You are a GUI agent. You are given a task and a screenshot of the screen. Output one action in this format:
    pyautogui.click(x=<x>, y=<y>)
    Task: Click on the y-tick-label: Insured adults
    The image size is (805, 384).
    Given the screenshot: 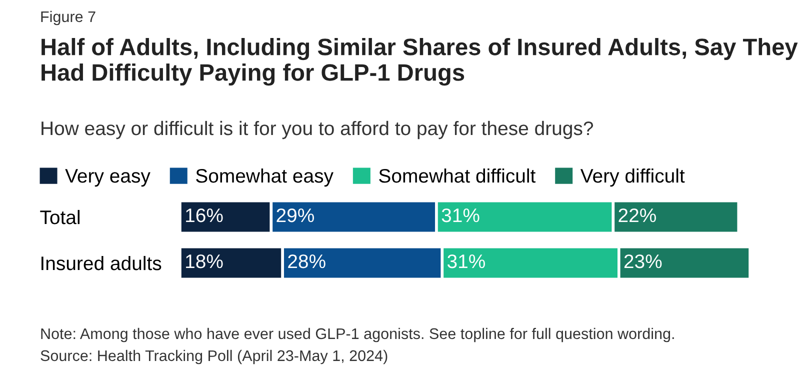 What is the action you would take?
    pyautogui.click(x=102, y=263)
    